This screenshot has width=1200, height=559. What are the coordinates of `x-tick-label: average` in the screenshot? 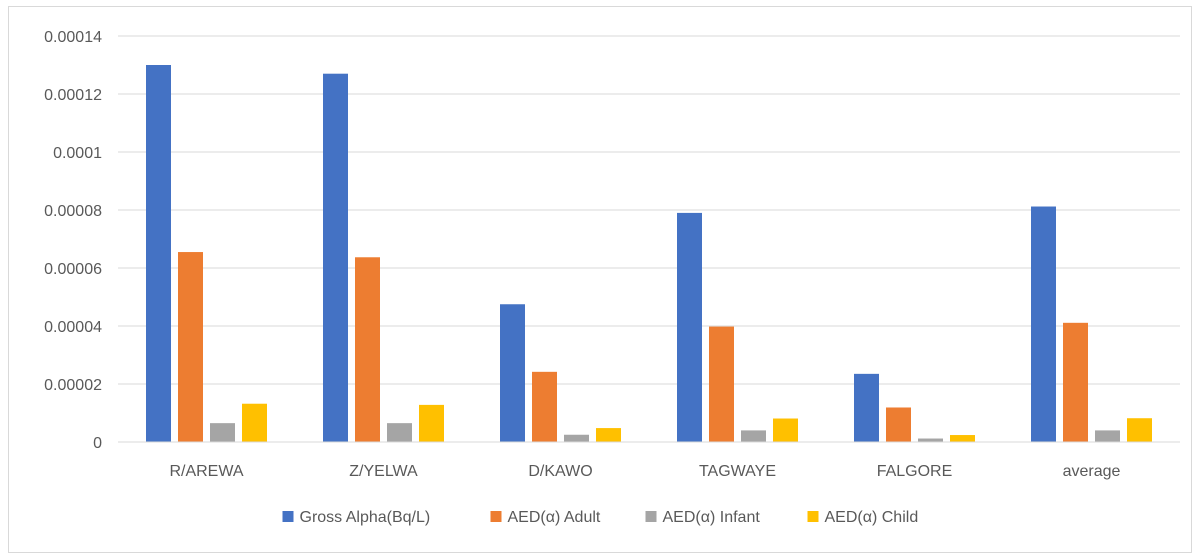 It's located at (1092, 471).